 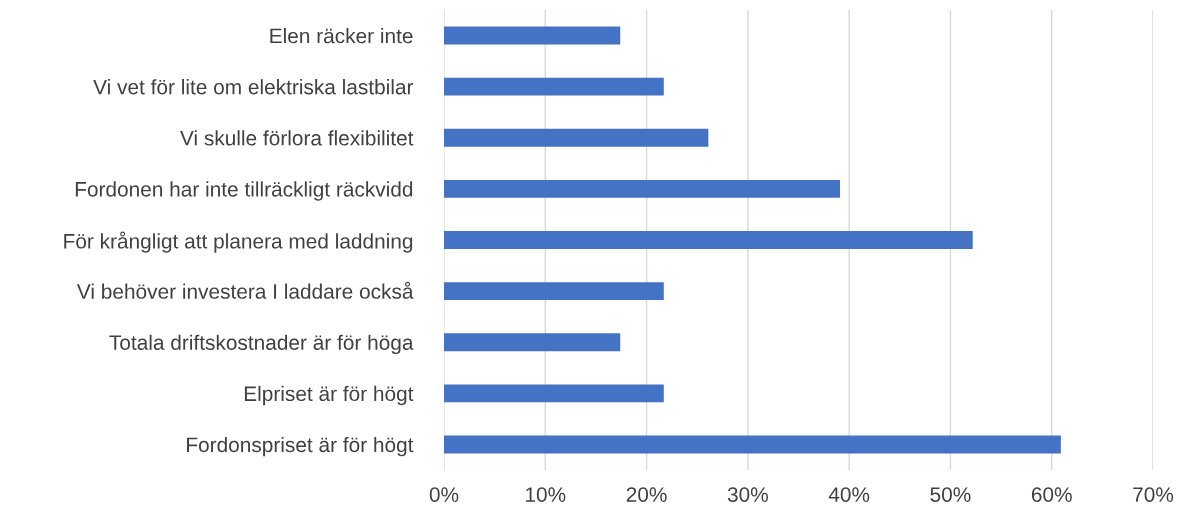 I want to click on y-tick-label: Fordonen har inte tillräckligt räckvidd, so click(x=244, y=191).